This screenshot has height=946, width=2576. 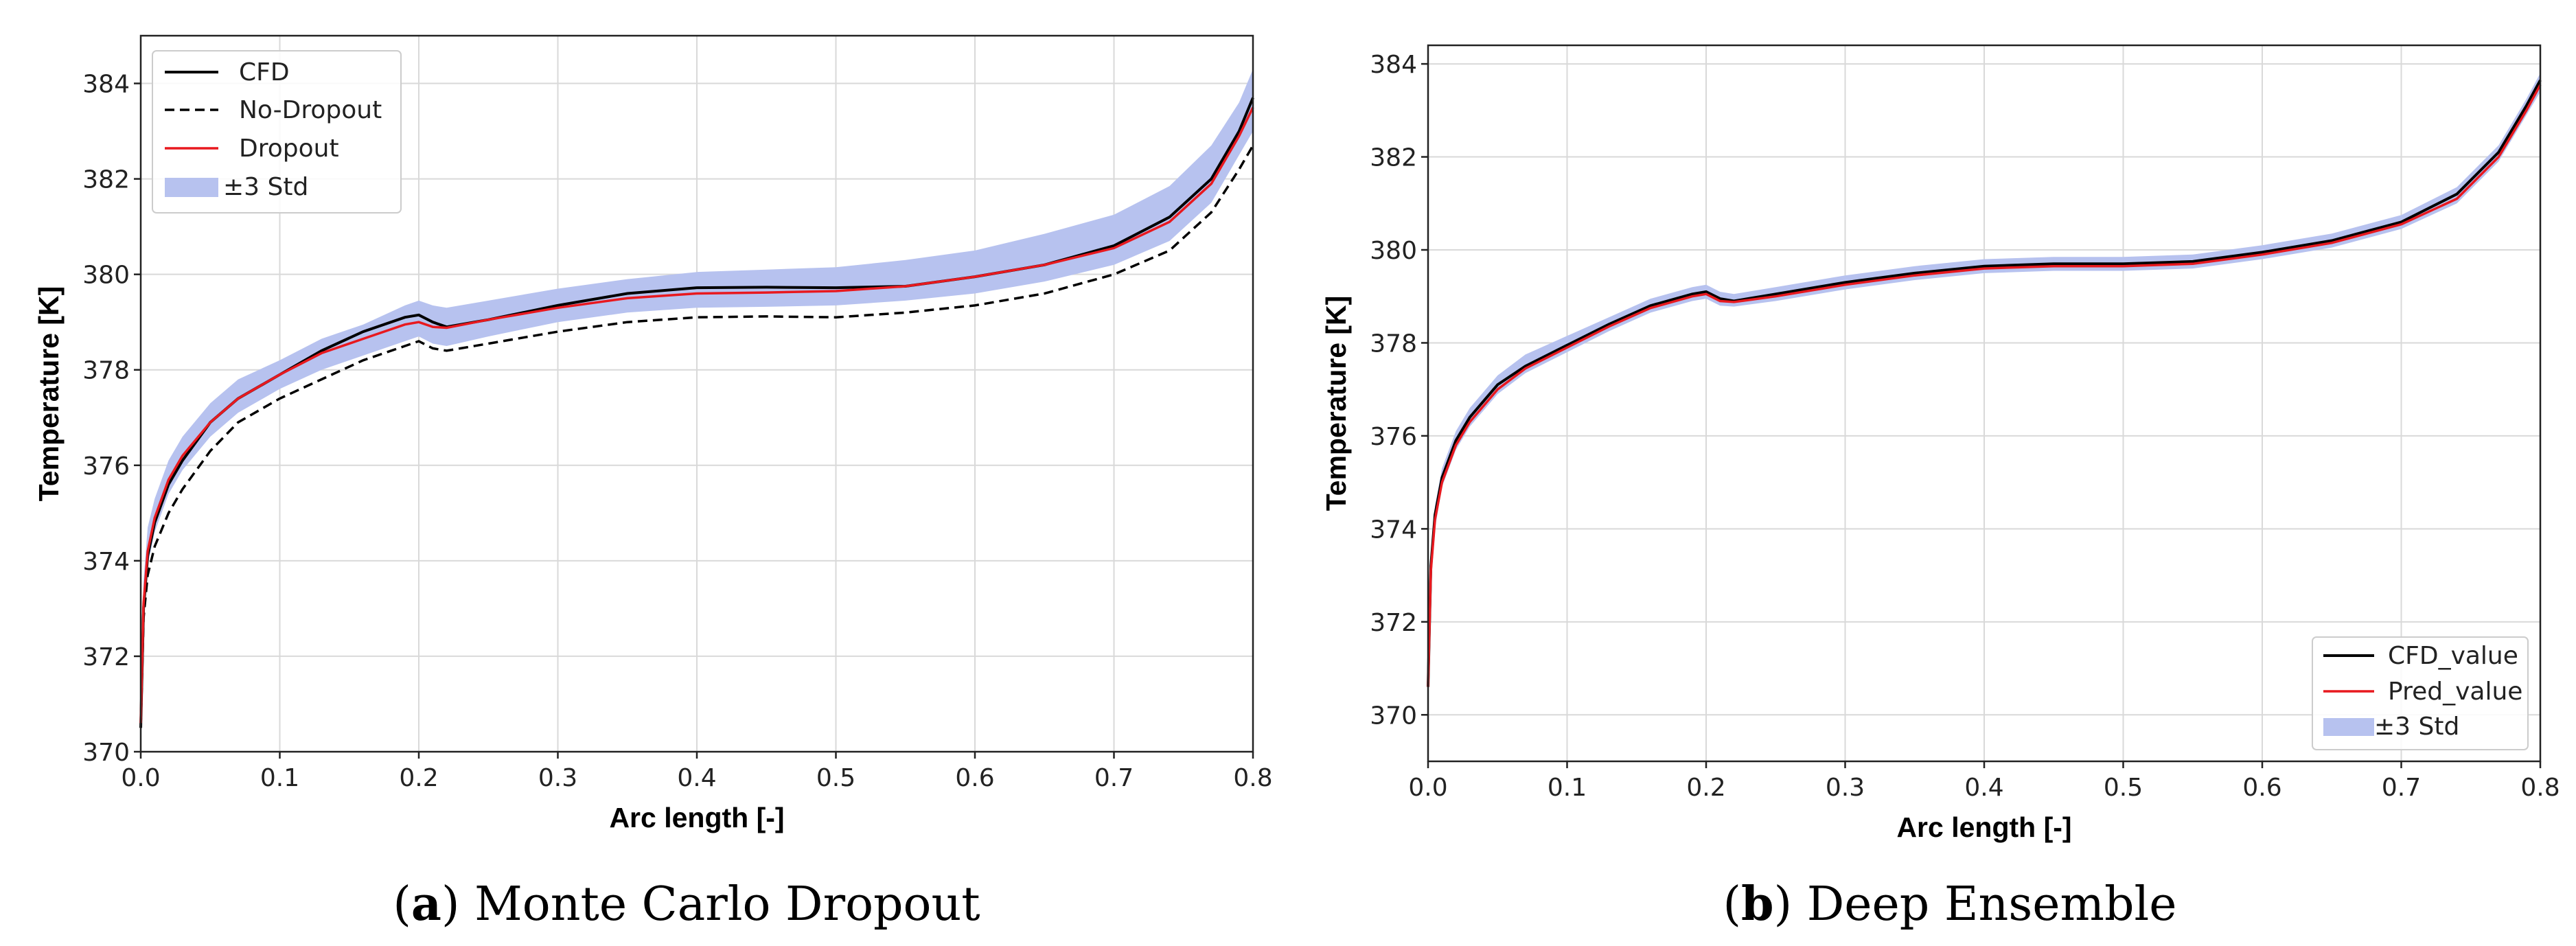 I want to click on caption-title-b: Deep Ensemble, so click(x=1992, y=904).